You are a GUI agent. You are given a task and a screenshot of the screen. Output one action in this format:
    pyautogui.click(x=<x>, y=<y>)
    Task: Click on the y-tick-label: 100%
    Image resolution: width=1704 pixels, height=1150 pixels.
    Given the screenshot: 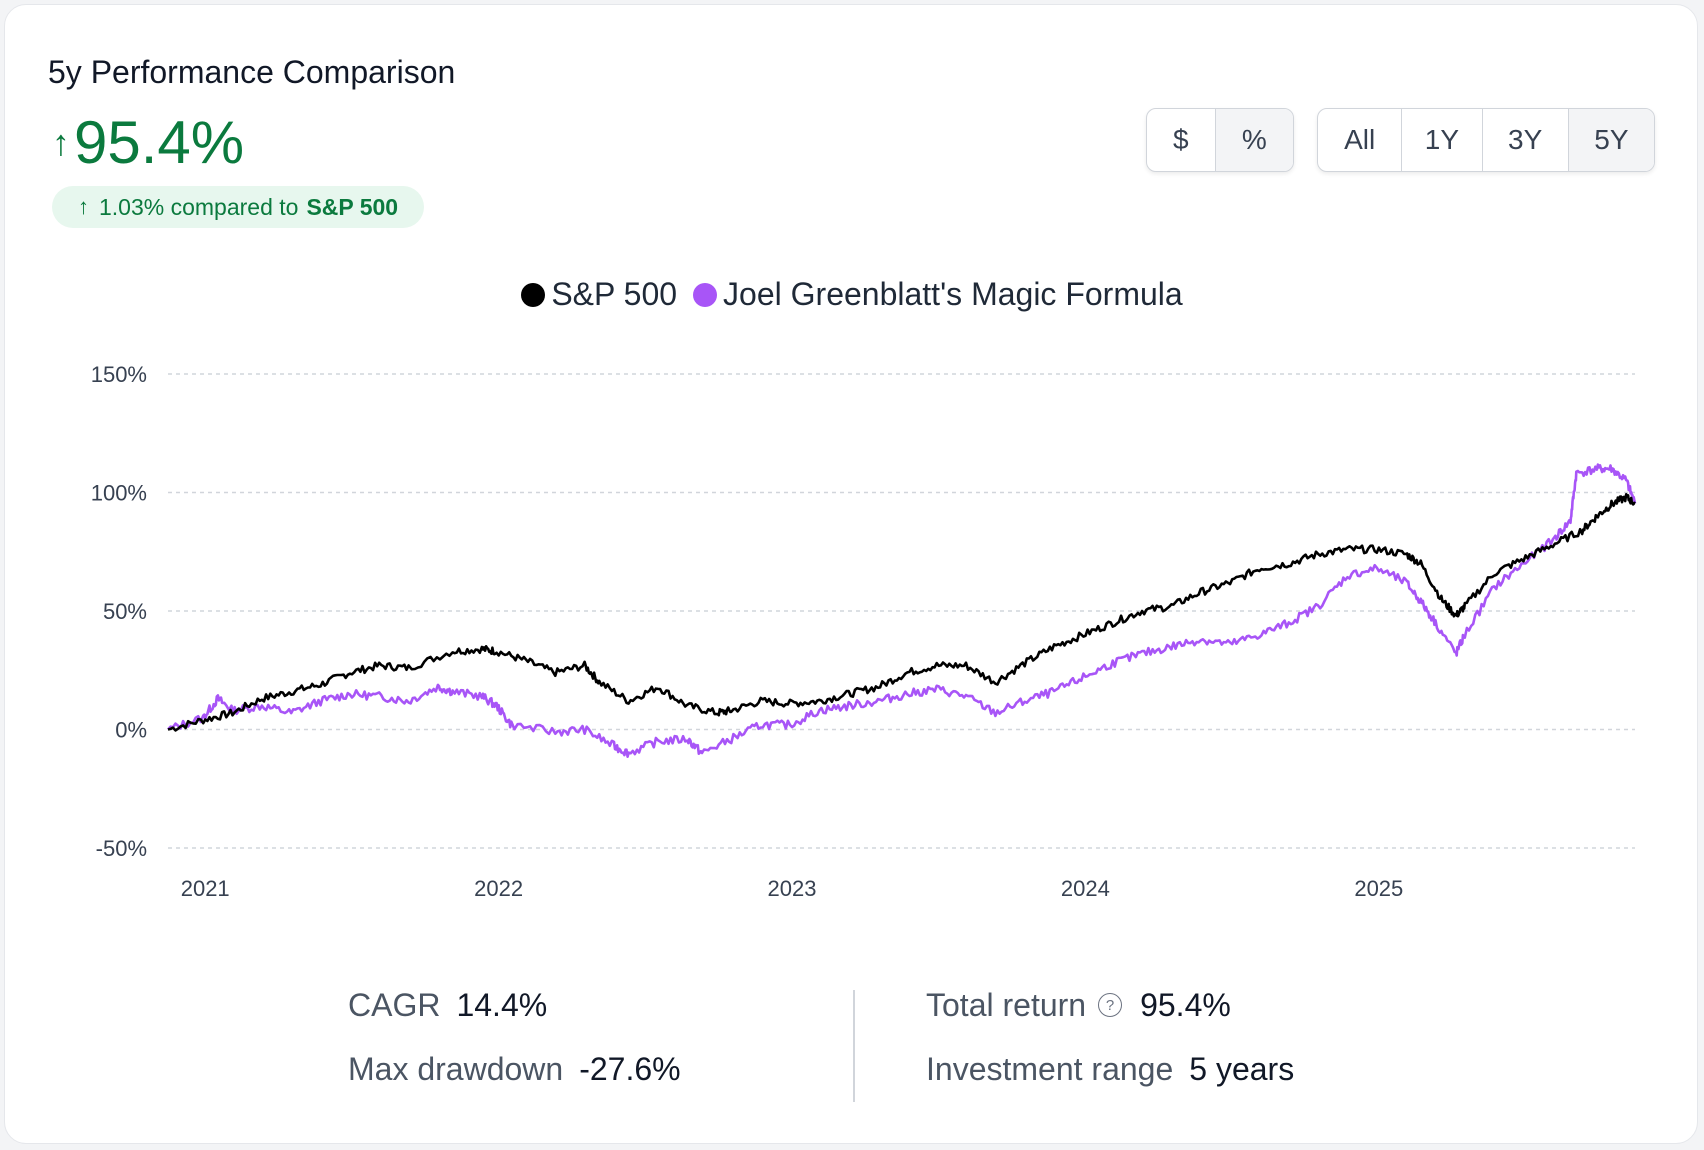 What is the action you would take?
    pyautogui.click(x=119, y=493)
    